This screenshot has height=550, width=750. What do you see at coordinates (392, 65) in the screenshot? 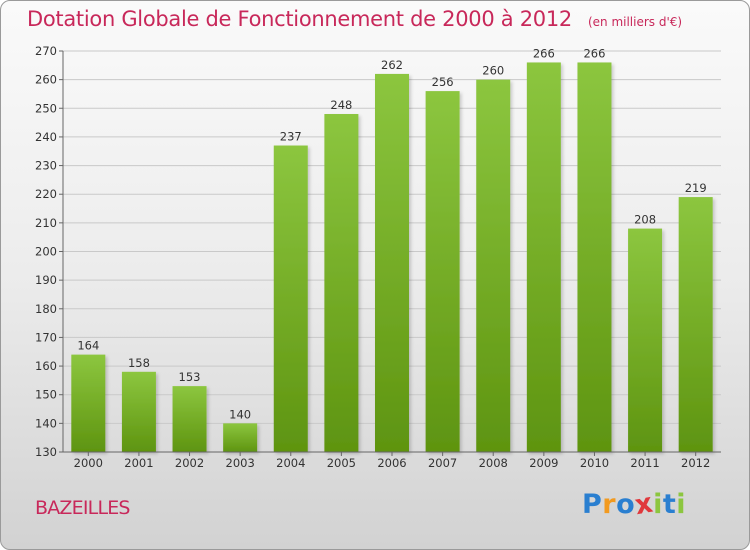
I see `data-label: 262` at bounding box center [392, 65].